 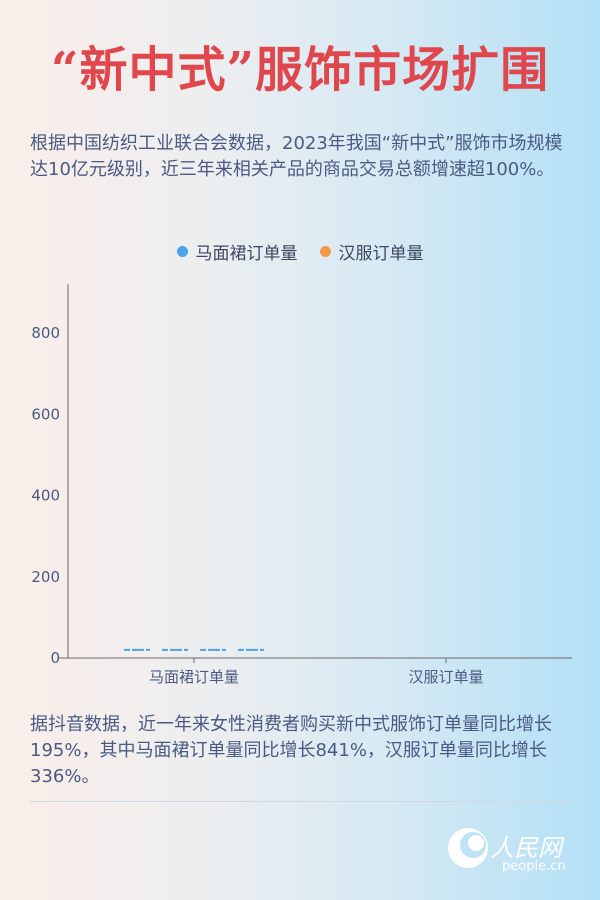 I want to click on y-tick-label: 0, so click(x=55, y=658).